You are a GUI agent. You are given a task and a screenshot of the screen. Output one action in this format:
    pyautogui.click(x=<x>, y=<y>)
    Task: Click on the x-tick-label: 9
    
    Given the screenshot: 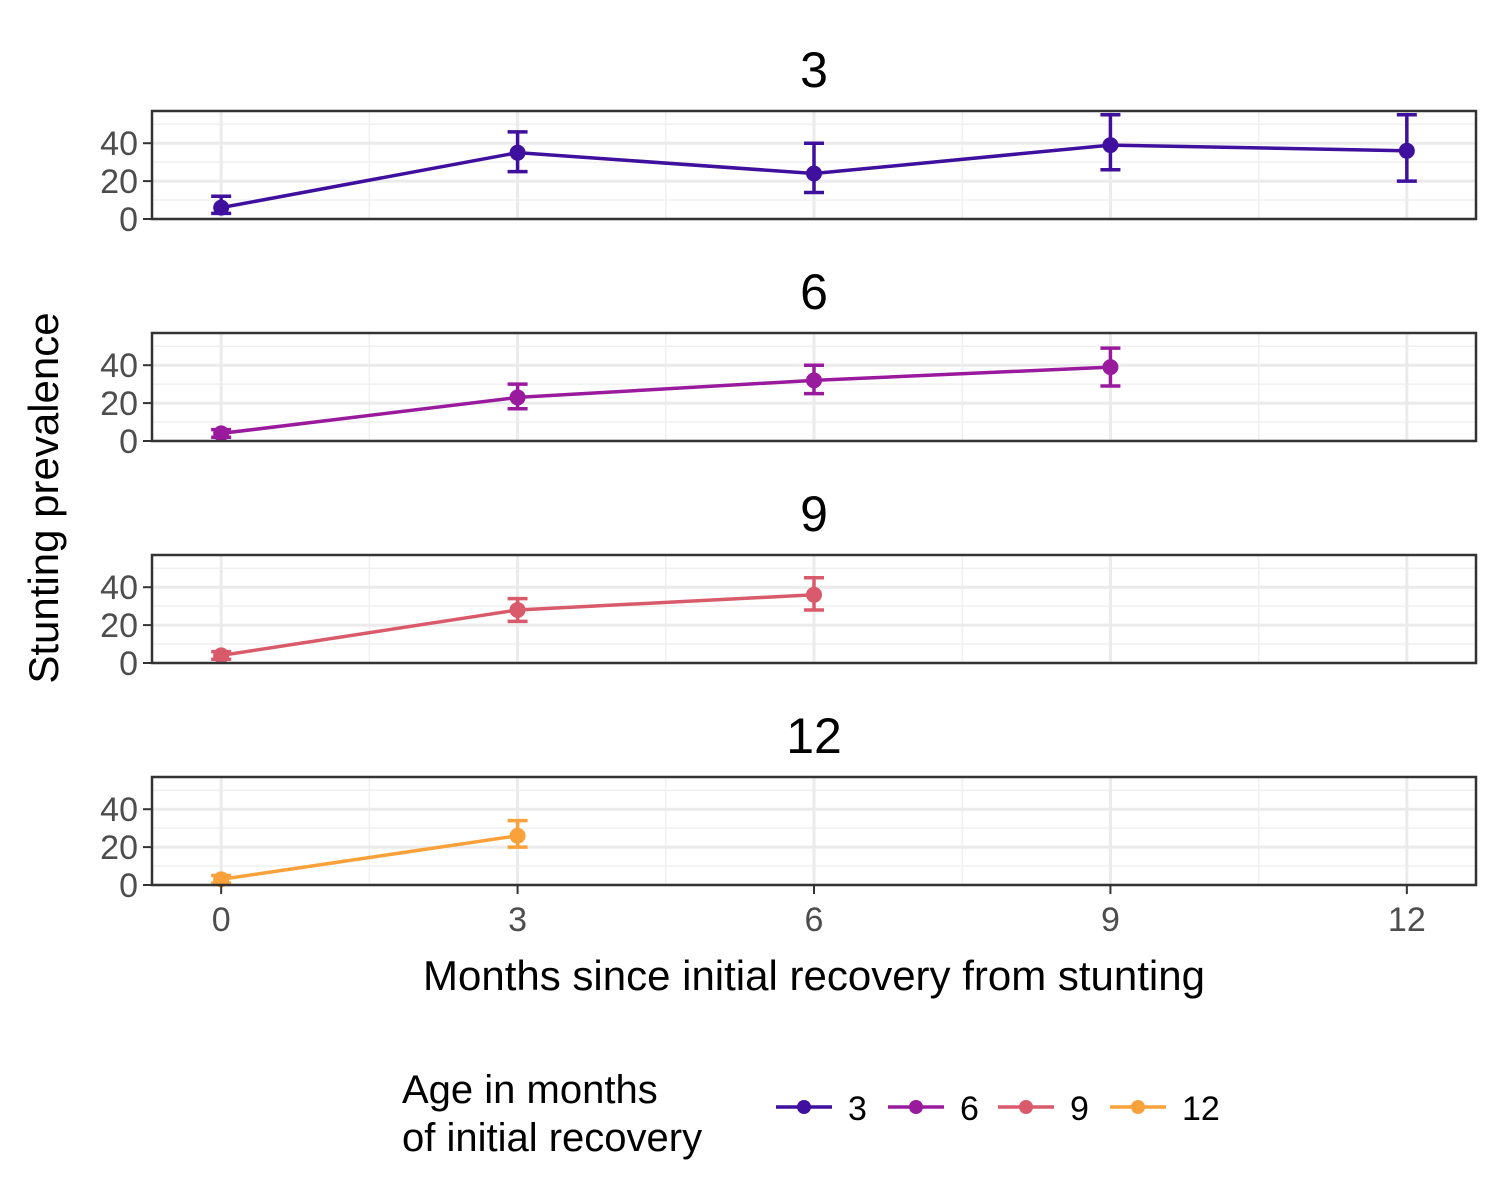 What is the action you would take?
    pyautogui.click(x=1110, y=920)
    